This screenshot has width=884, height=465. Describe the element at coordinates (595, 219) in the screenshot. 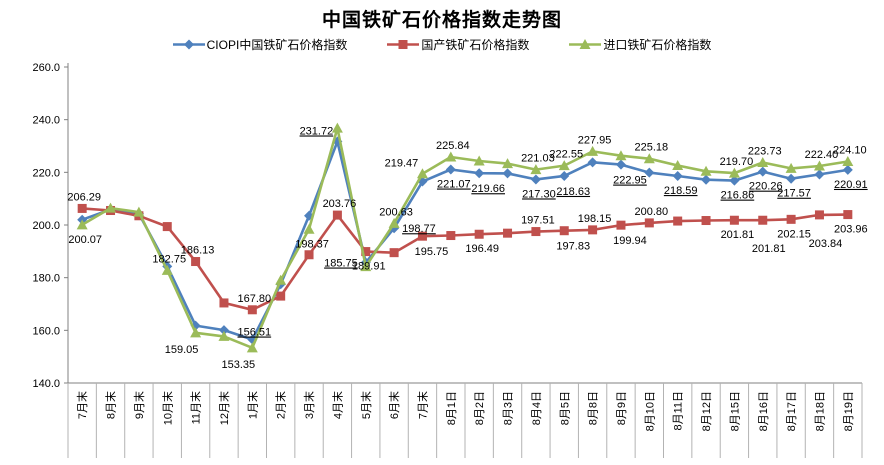

I see `data-label: 198.15` at that location.